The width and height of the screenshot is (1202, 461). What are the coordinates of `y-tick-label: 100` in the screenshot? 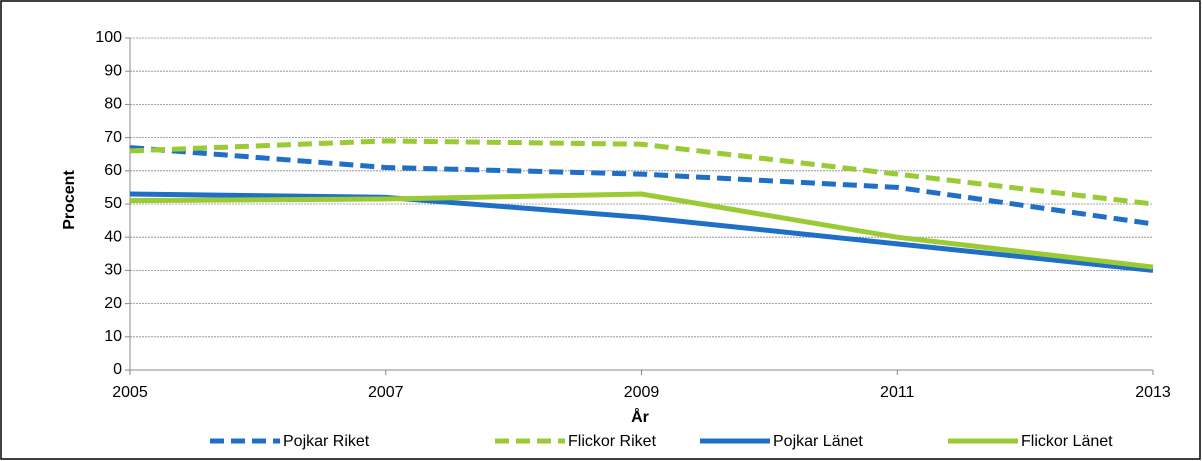 It's located at (108, 37).